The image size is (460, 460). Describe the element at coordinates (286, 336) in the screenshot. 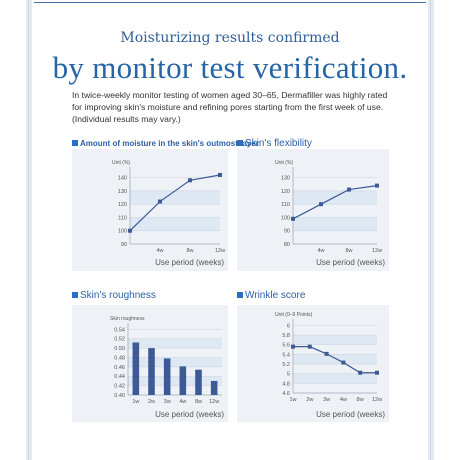

I see `y-tick-label: 5.8` at that location.